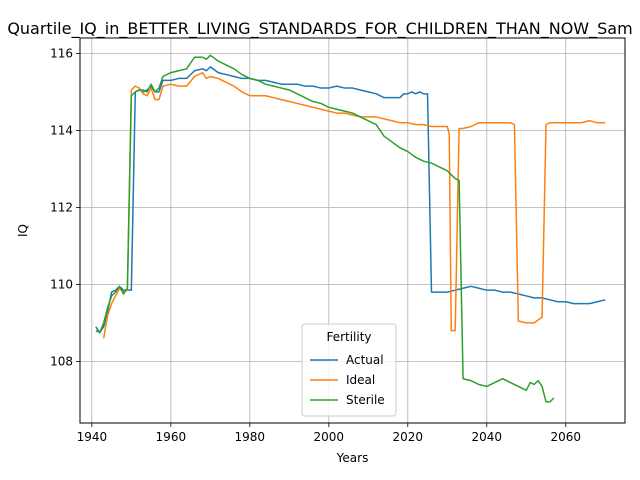  I want to click on legend-label-ideal: Ideal, so click(360, 380).